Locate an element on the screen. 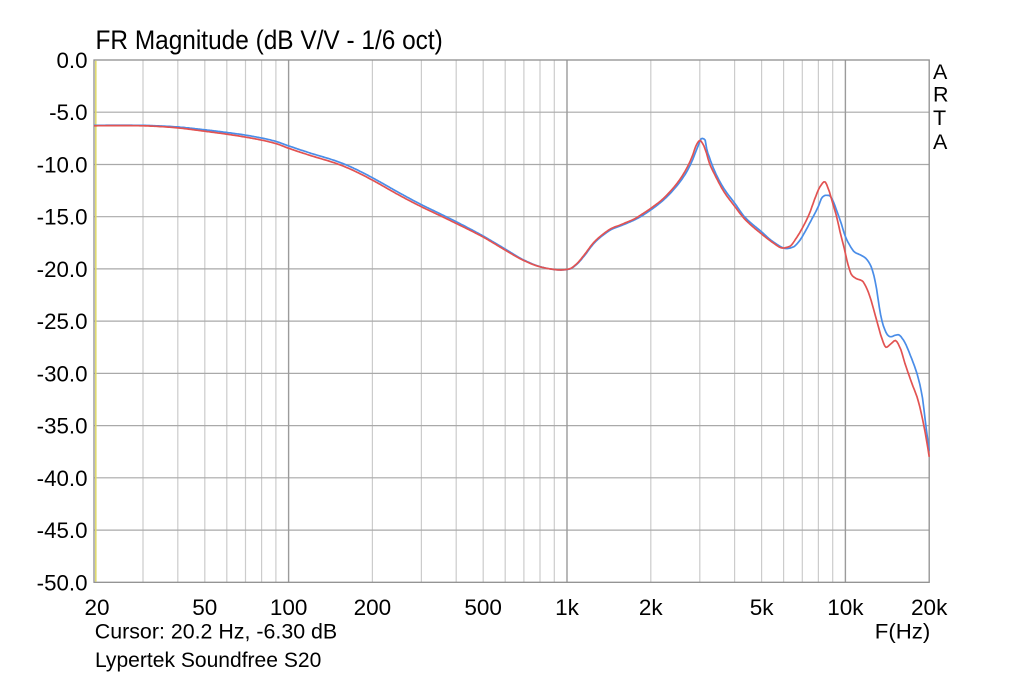 The height and width of the screenshot is (681, 1023). svg-text: -35.0 is located at coordinates (62, 426).